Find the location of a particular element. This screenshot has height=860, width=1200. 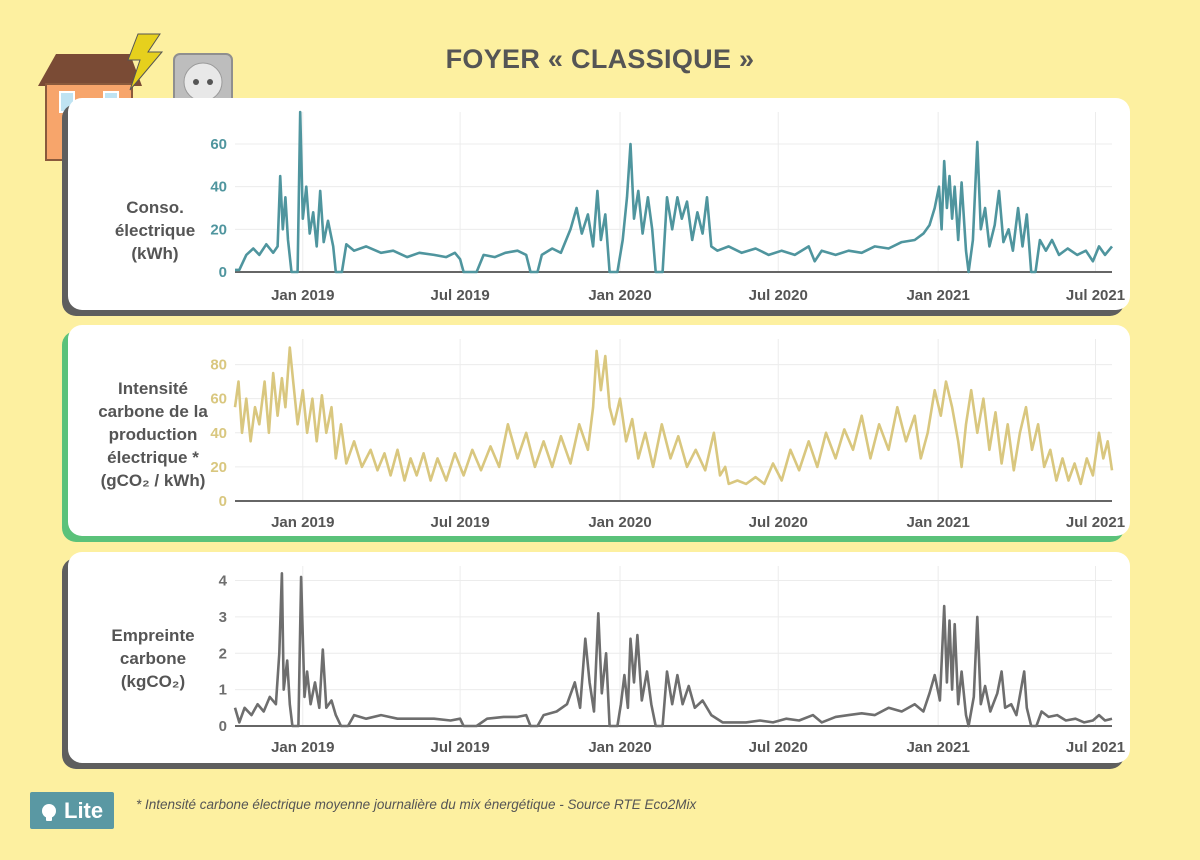

lite-logo: Lite is located at coordinates (72, 810).